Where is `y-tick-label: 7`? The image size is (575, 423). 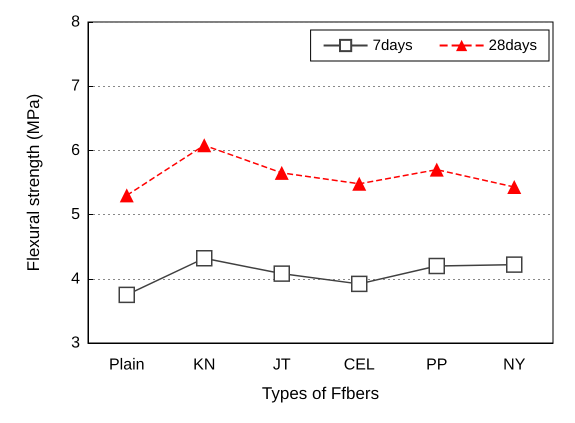 y-tick-label: 7 is located at coordinates (75, 86).